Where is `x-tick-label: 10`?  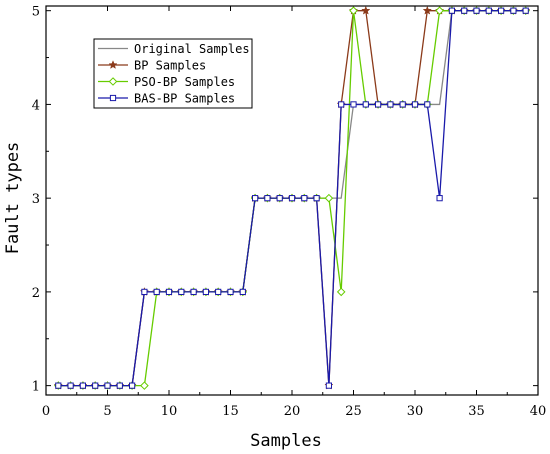
x-tick-label: 10 is located at coordinates (169, 411).